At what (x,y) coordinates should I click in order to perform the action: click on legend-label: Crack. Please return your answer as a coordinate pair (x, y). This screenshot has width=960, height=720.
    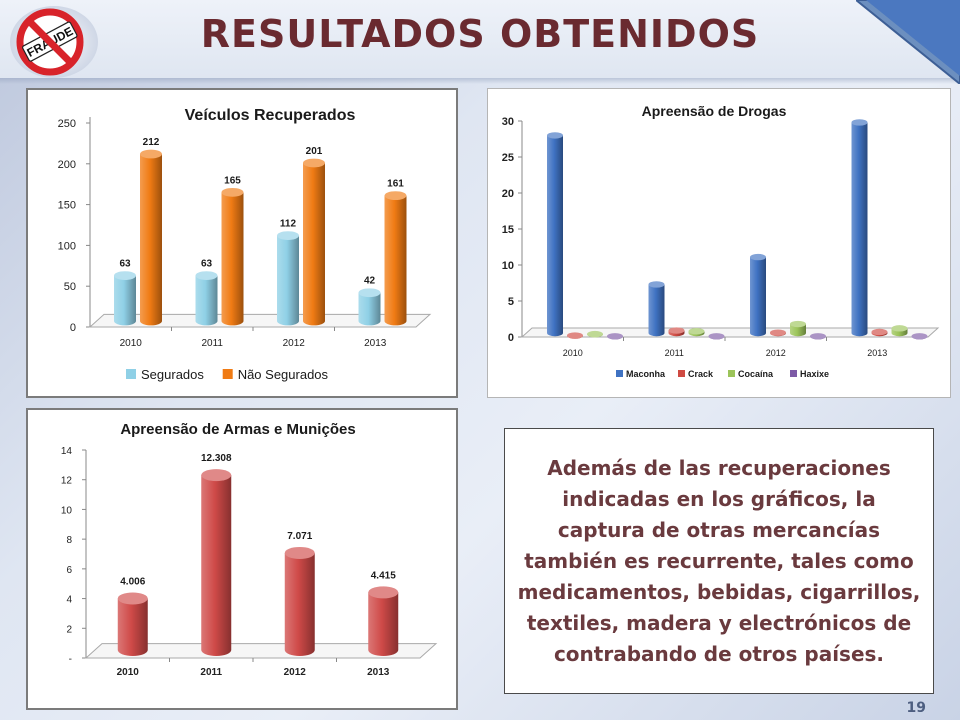
    Looking at the image, I should click on (701, 374).